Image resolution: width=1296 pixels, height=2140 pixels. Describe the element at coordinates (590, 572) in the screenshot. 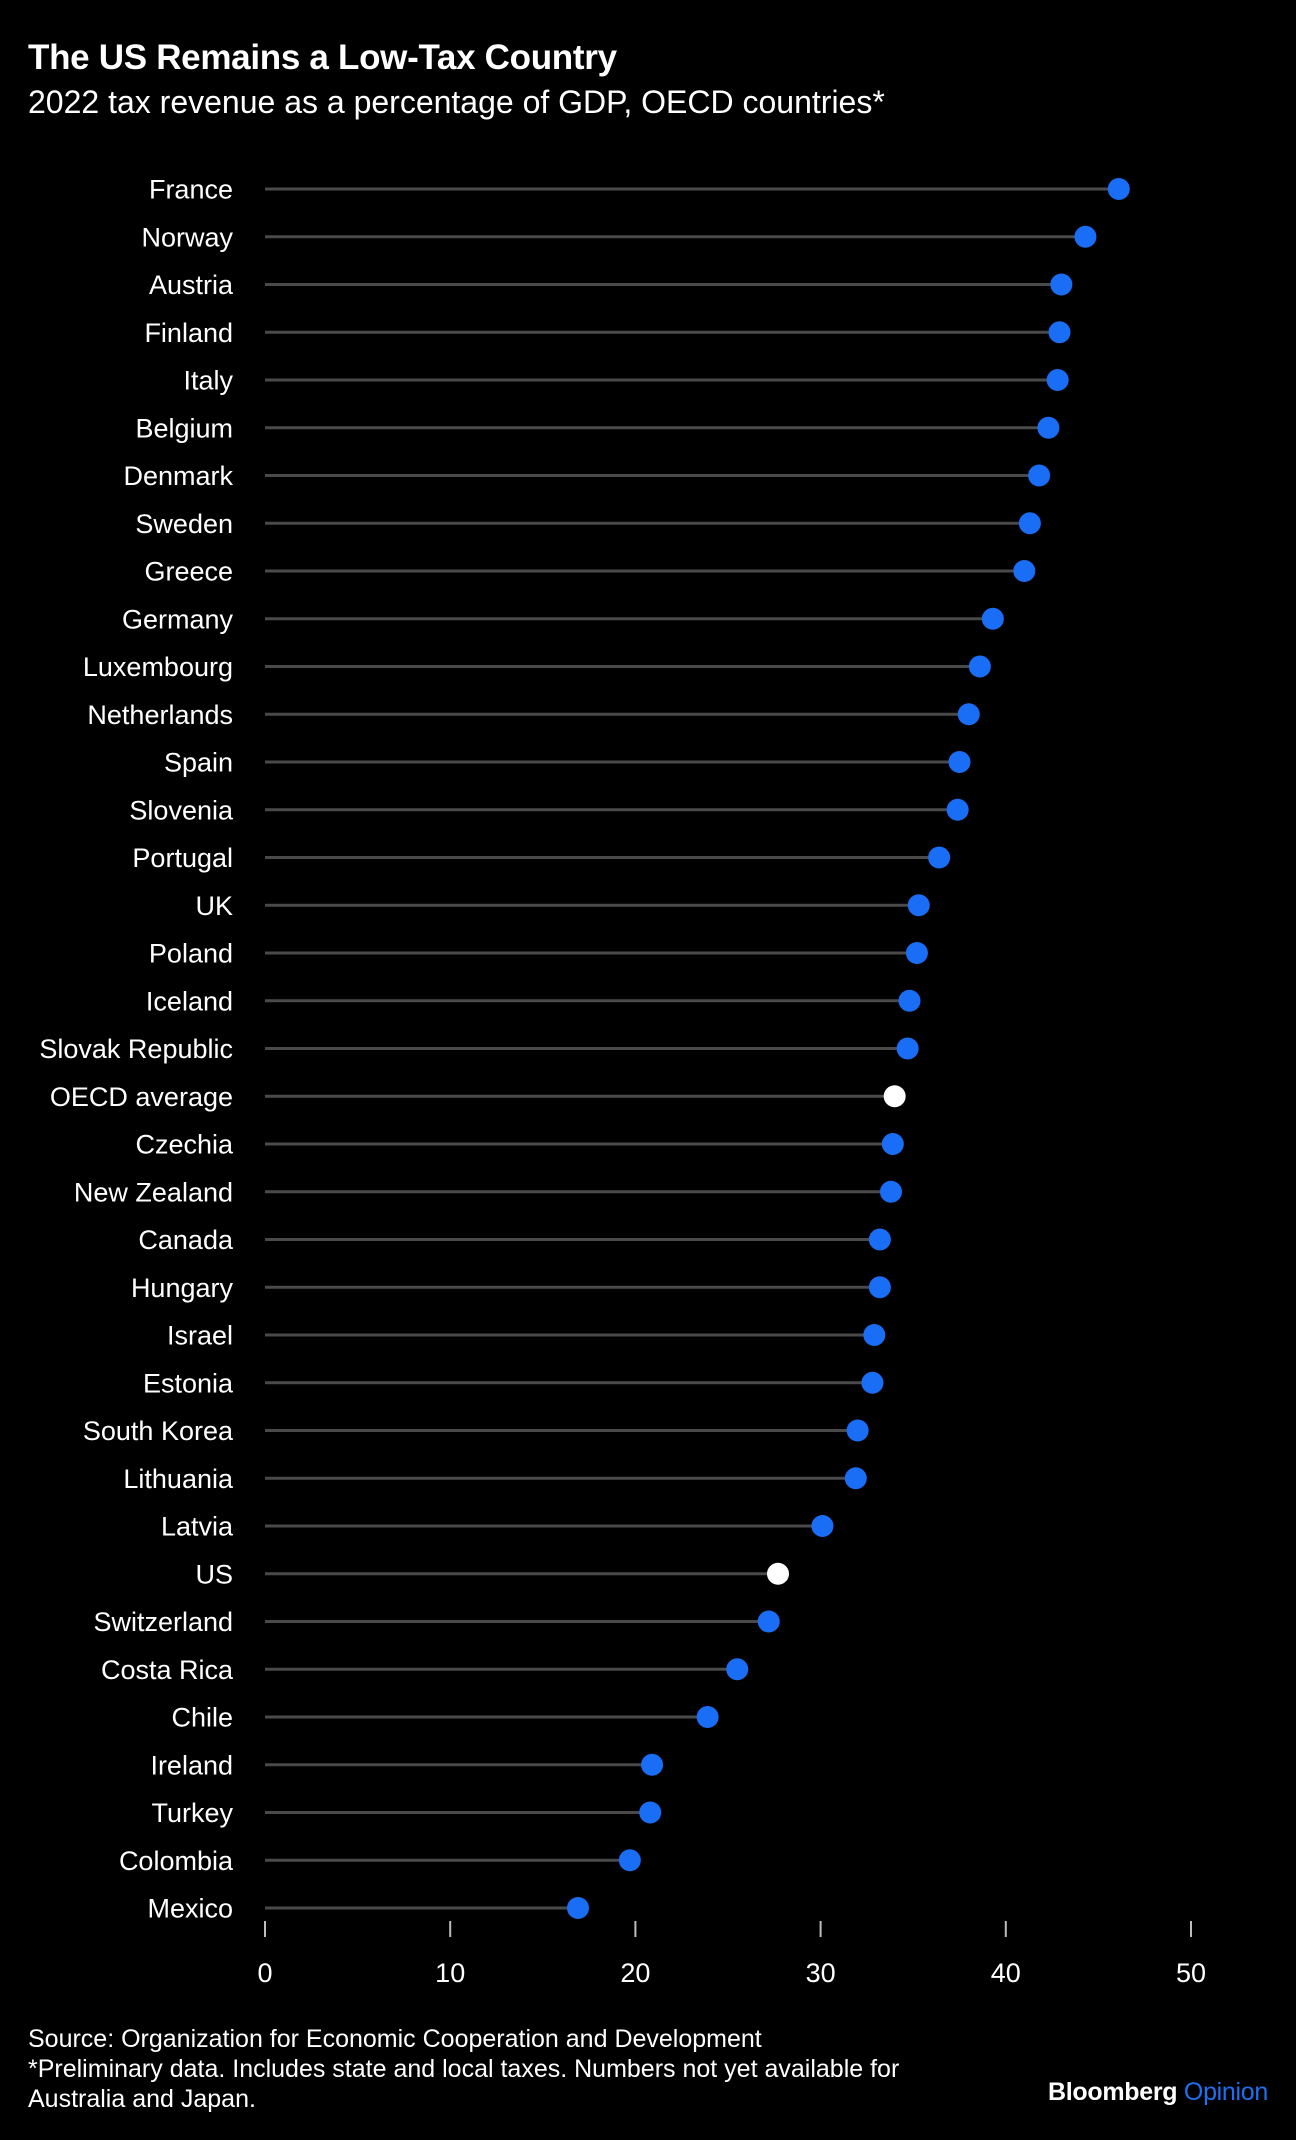

I see `row-greece: Greece` at that location.